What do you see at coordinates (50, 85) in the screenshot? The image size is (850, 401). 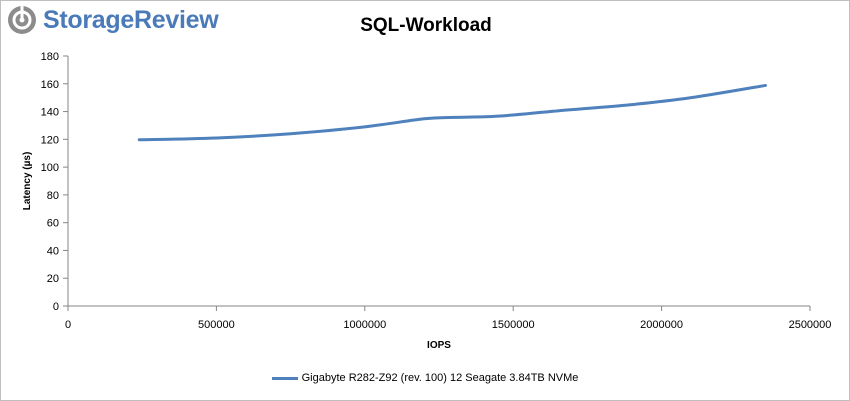 I see `y-tick-label: 160` at bounding box center [50, 85].